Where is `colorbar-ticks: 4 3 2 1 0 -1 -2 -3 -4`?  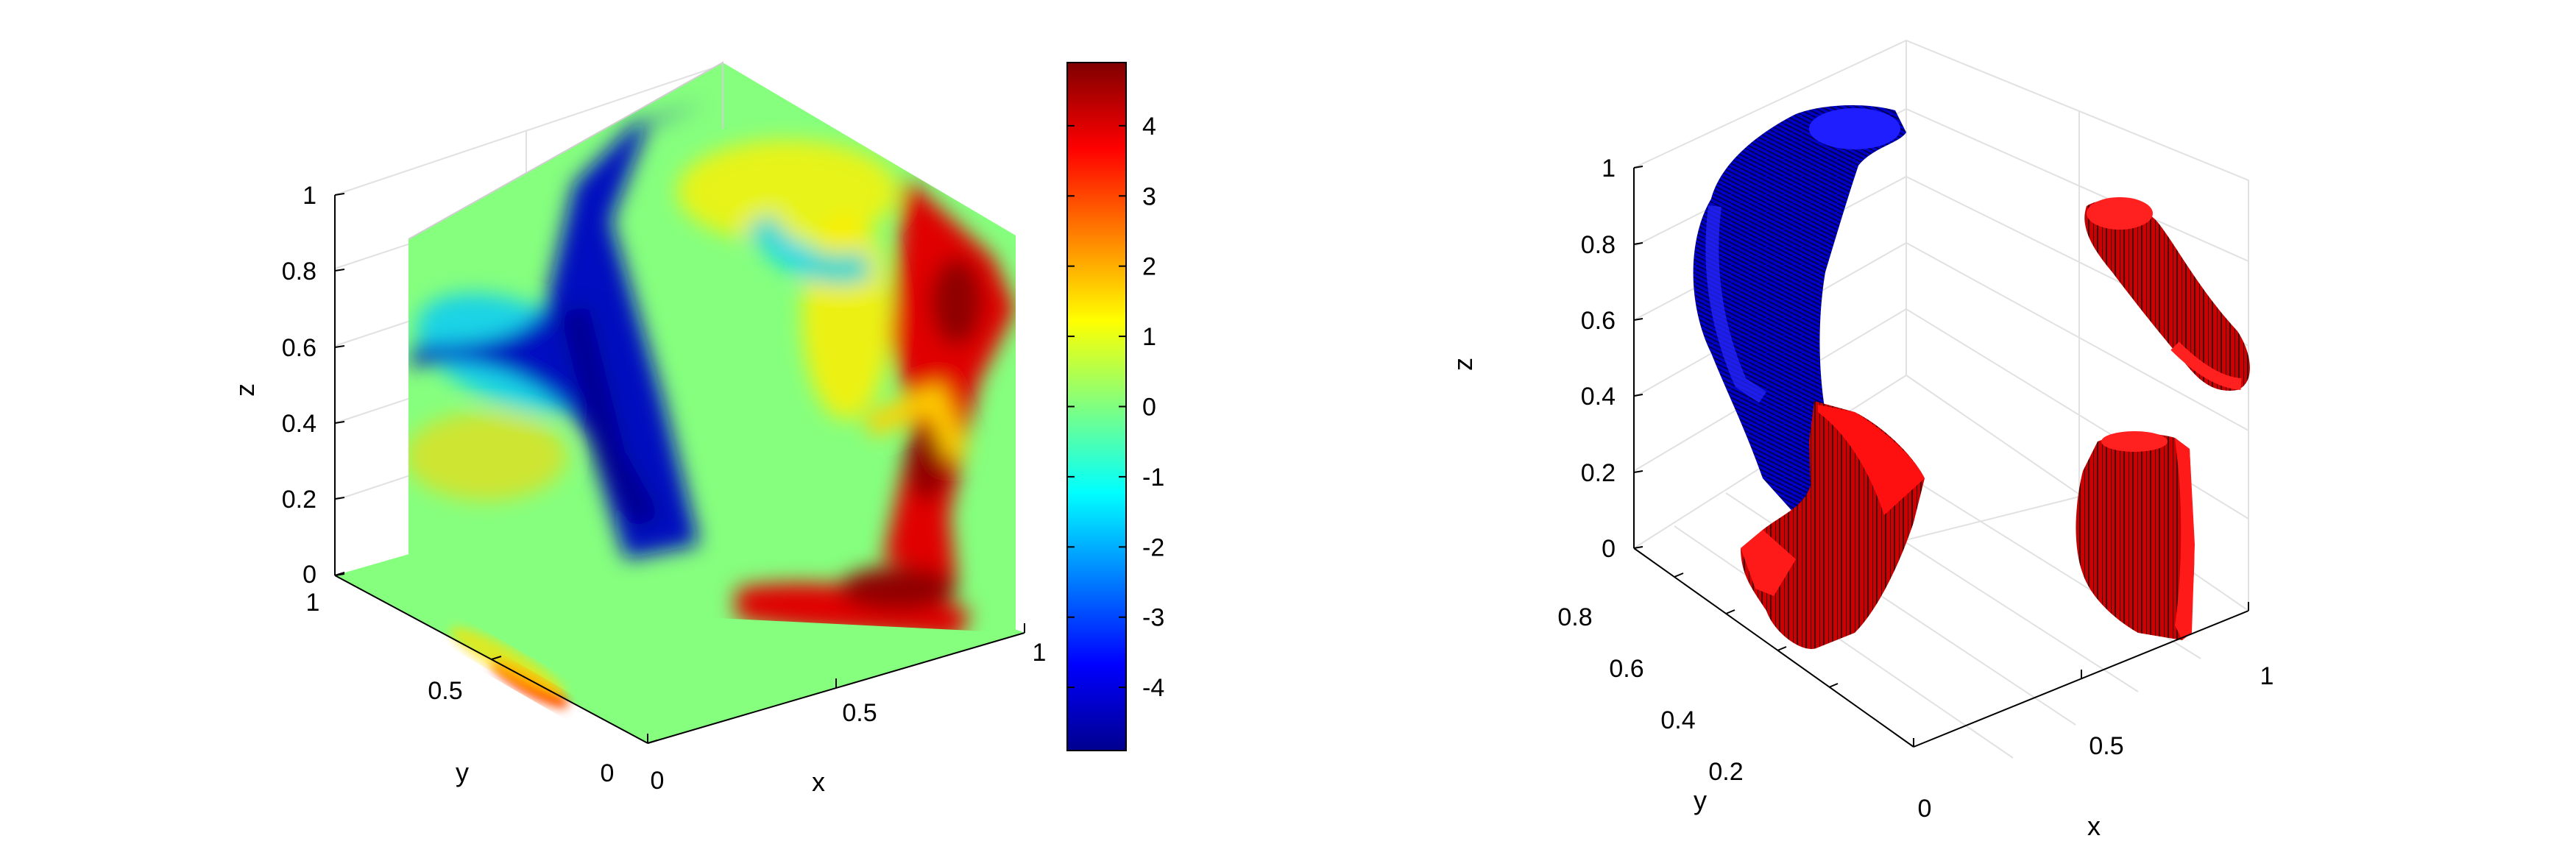
colorbar-ticks: 4 3 2 1 0 -1 -2 -3 -4 is located at coordinates (1115, 407).